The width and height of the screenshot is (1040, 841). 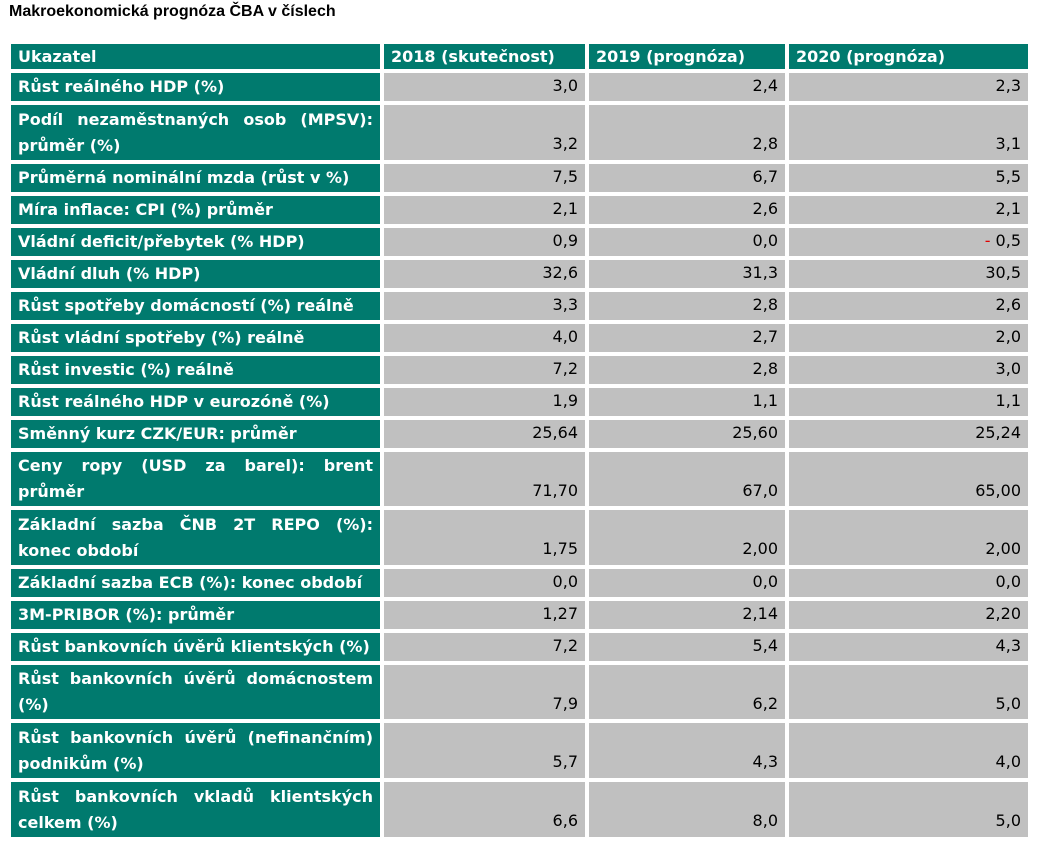 I want to click on value-2018: 3,0, so click(x=486, y=89).